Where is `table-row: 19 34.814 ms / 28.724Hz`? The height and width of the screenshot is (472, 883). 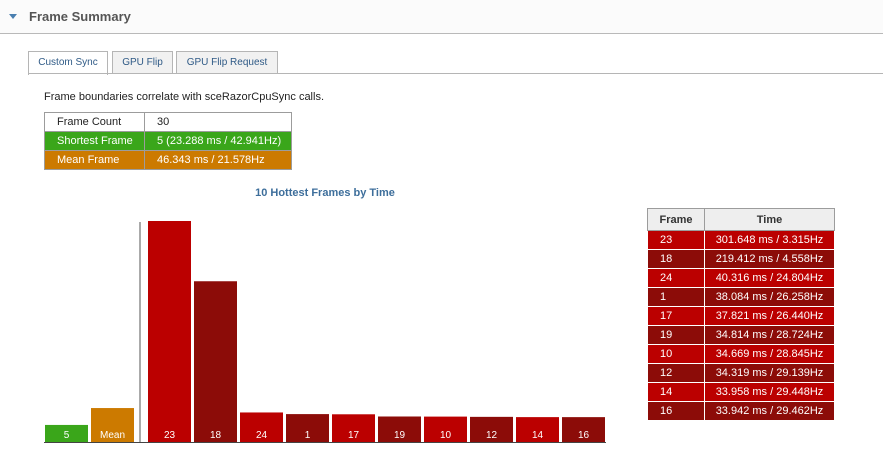 table-row: 19 34.814 ms / 28.724Hz is located at coordinates (741, 335).